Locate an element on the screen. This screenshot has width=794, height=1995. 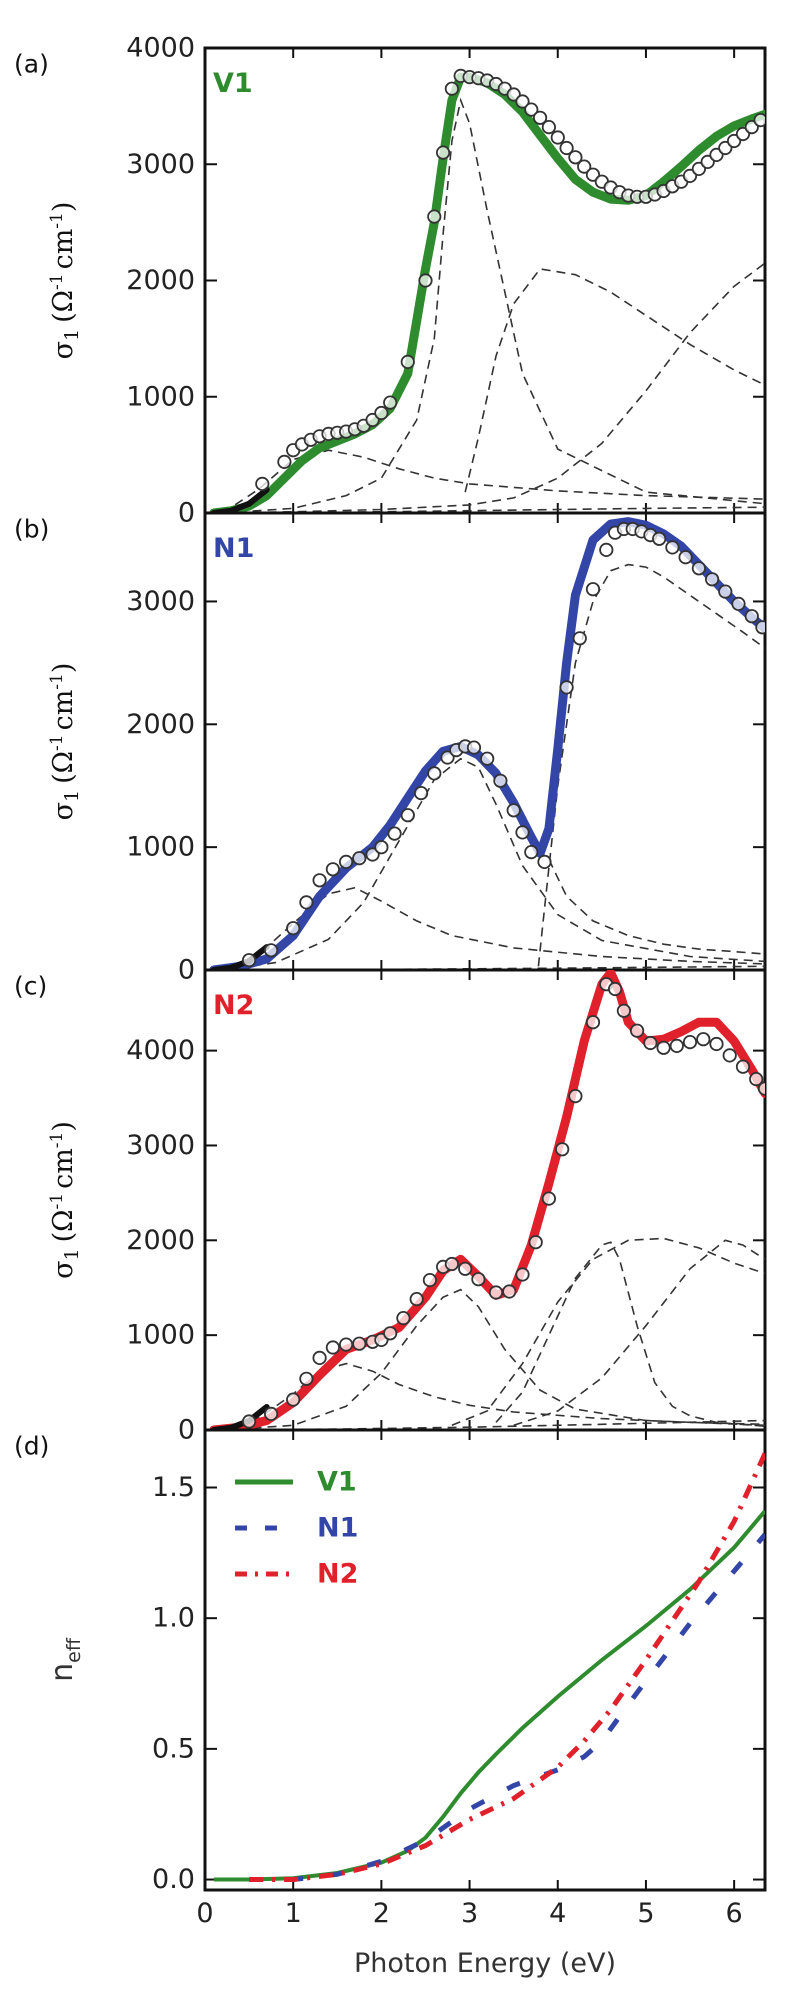
y-tick-label: 1.0 is located at coordinates (173, 1618).